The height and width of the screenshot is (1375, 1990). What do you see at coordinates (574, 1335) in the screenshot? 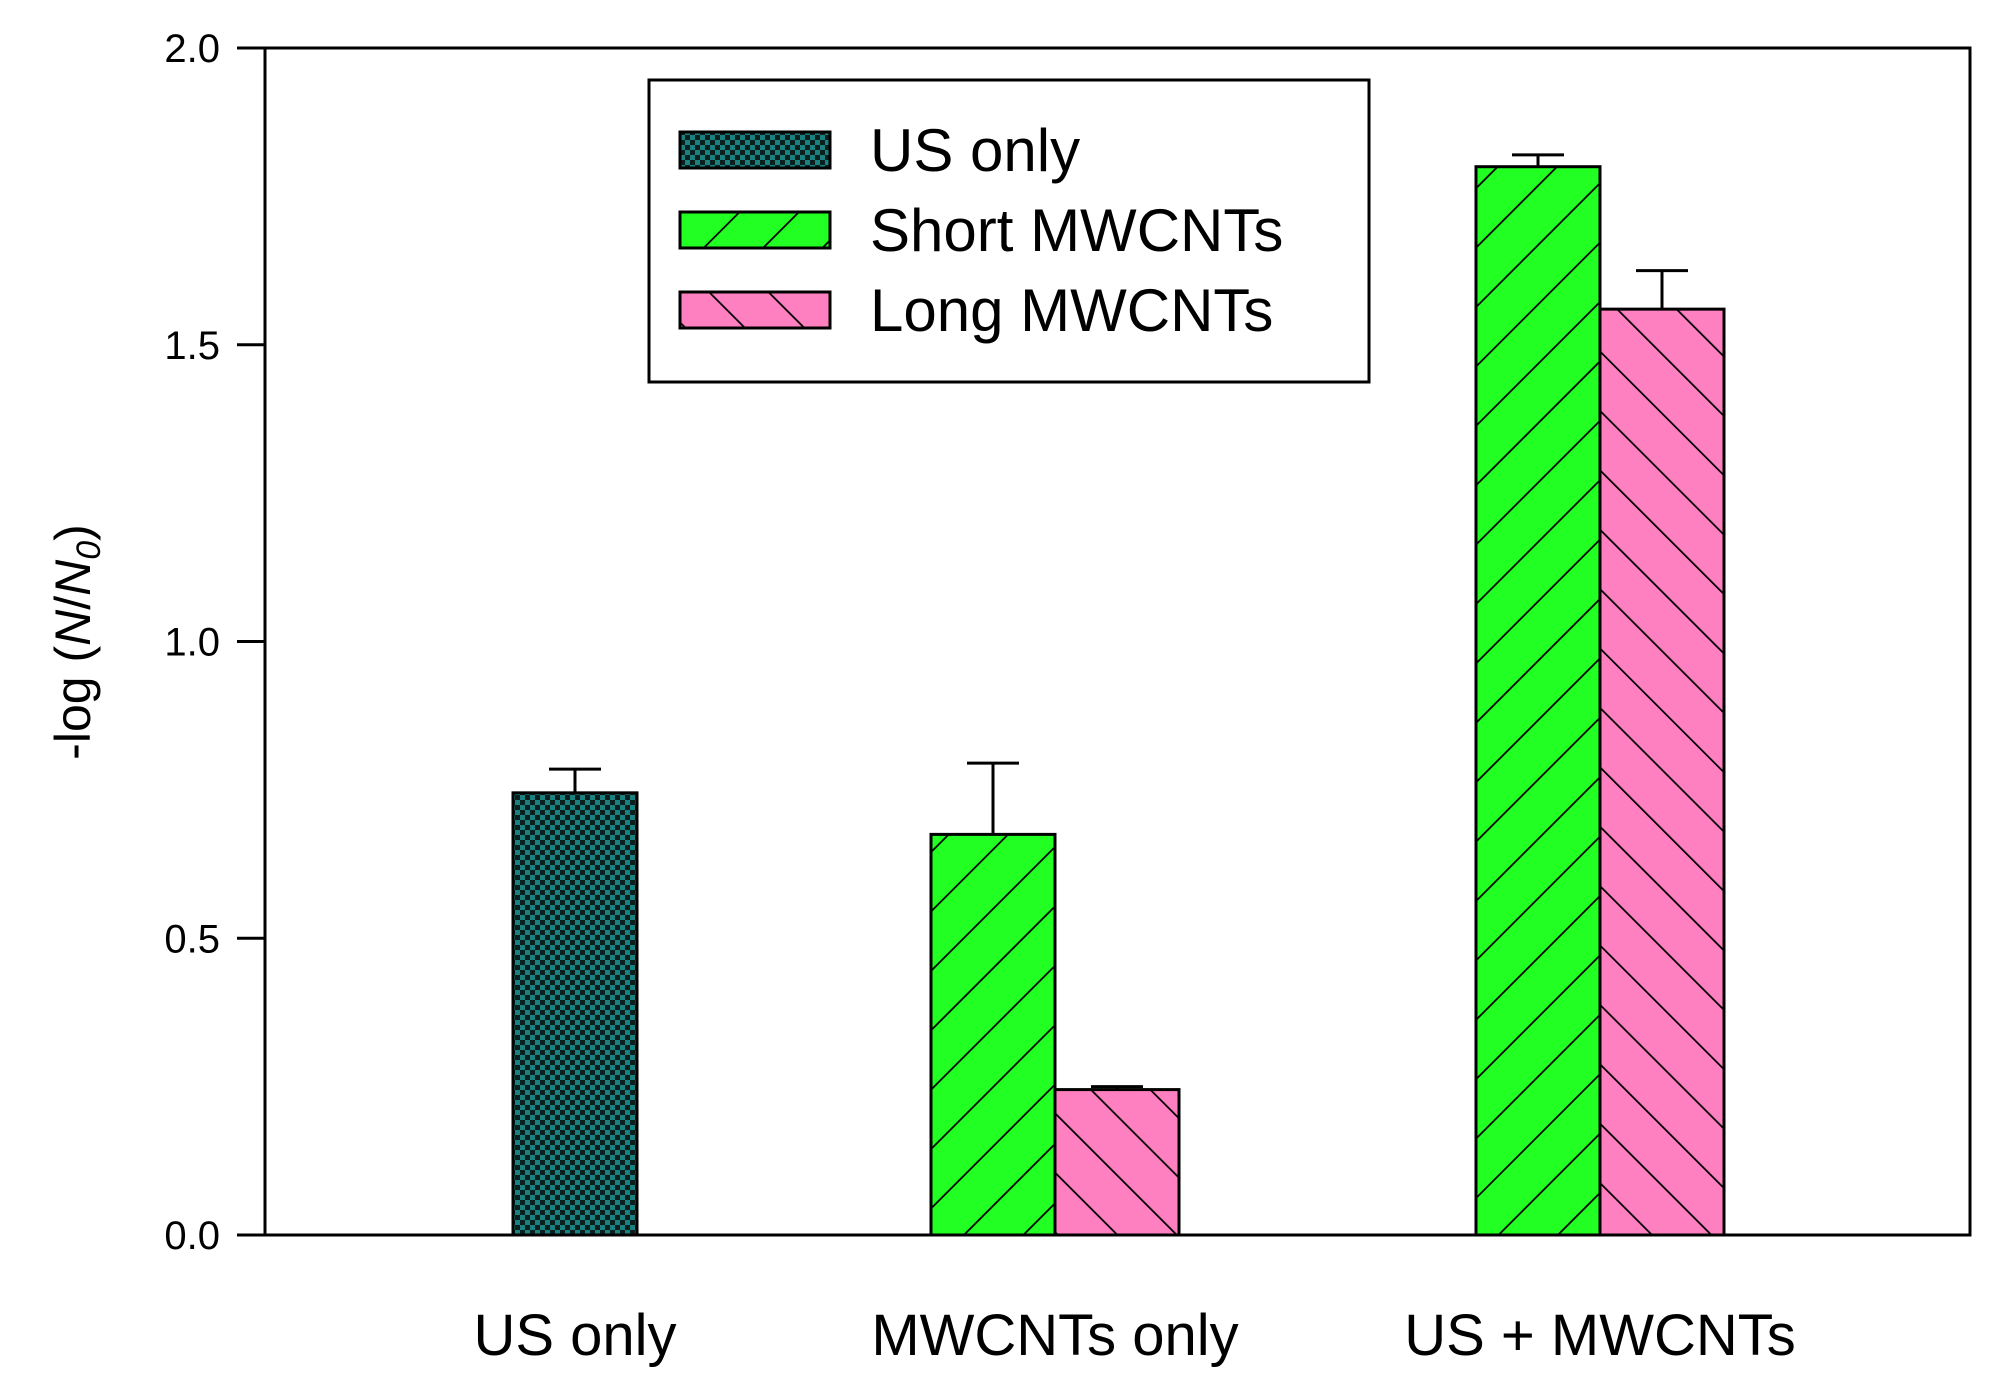
I see `category-label-0: US only` at bounding box center [574, 1335].